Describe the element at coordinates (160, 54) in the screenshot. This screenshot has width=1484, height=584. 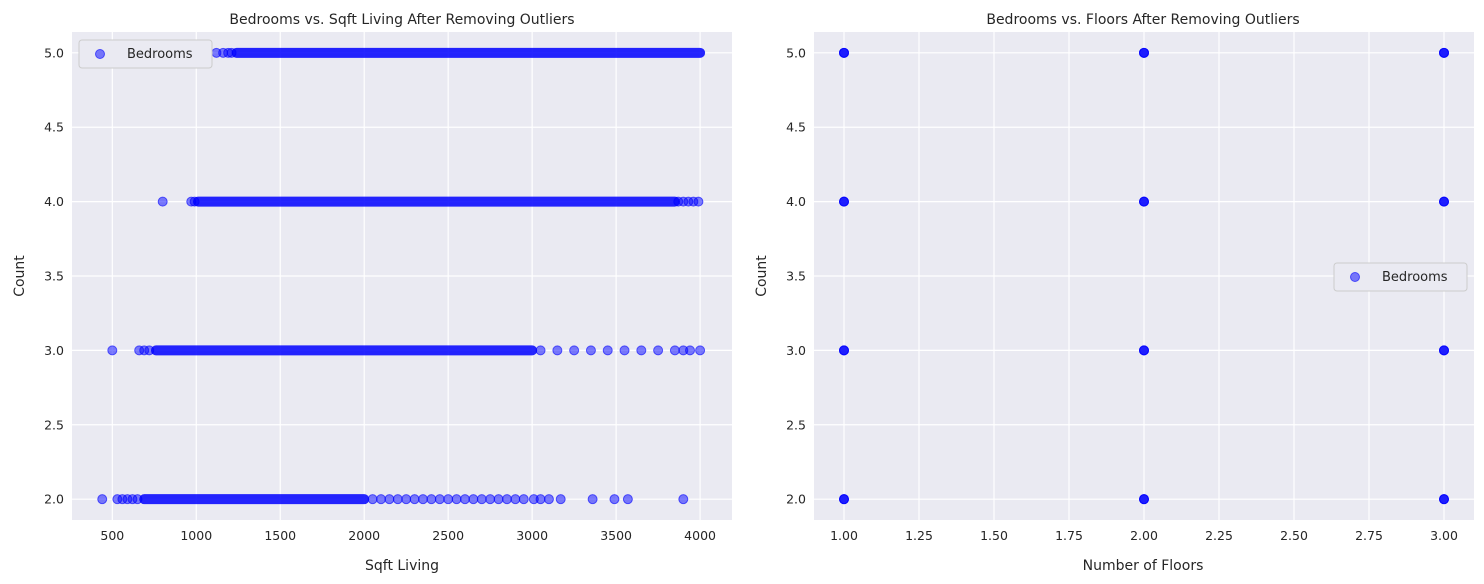
I see `legend-label-left: Bedrooms` at that location.